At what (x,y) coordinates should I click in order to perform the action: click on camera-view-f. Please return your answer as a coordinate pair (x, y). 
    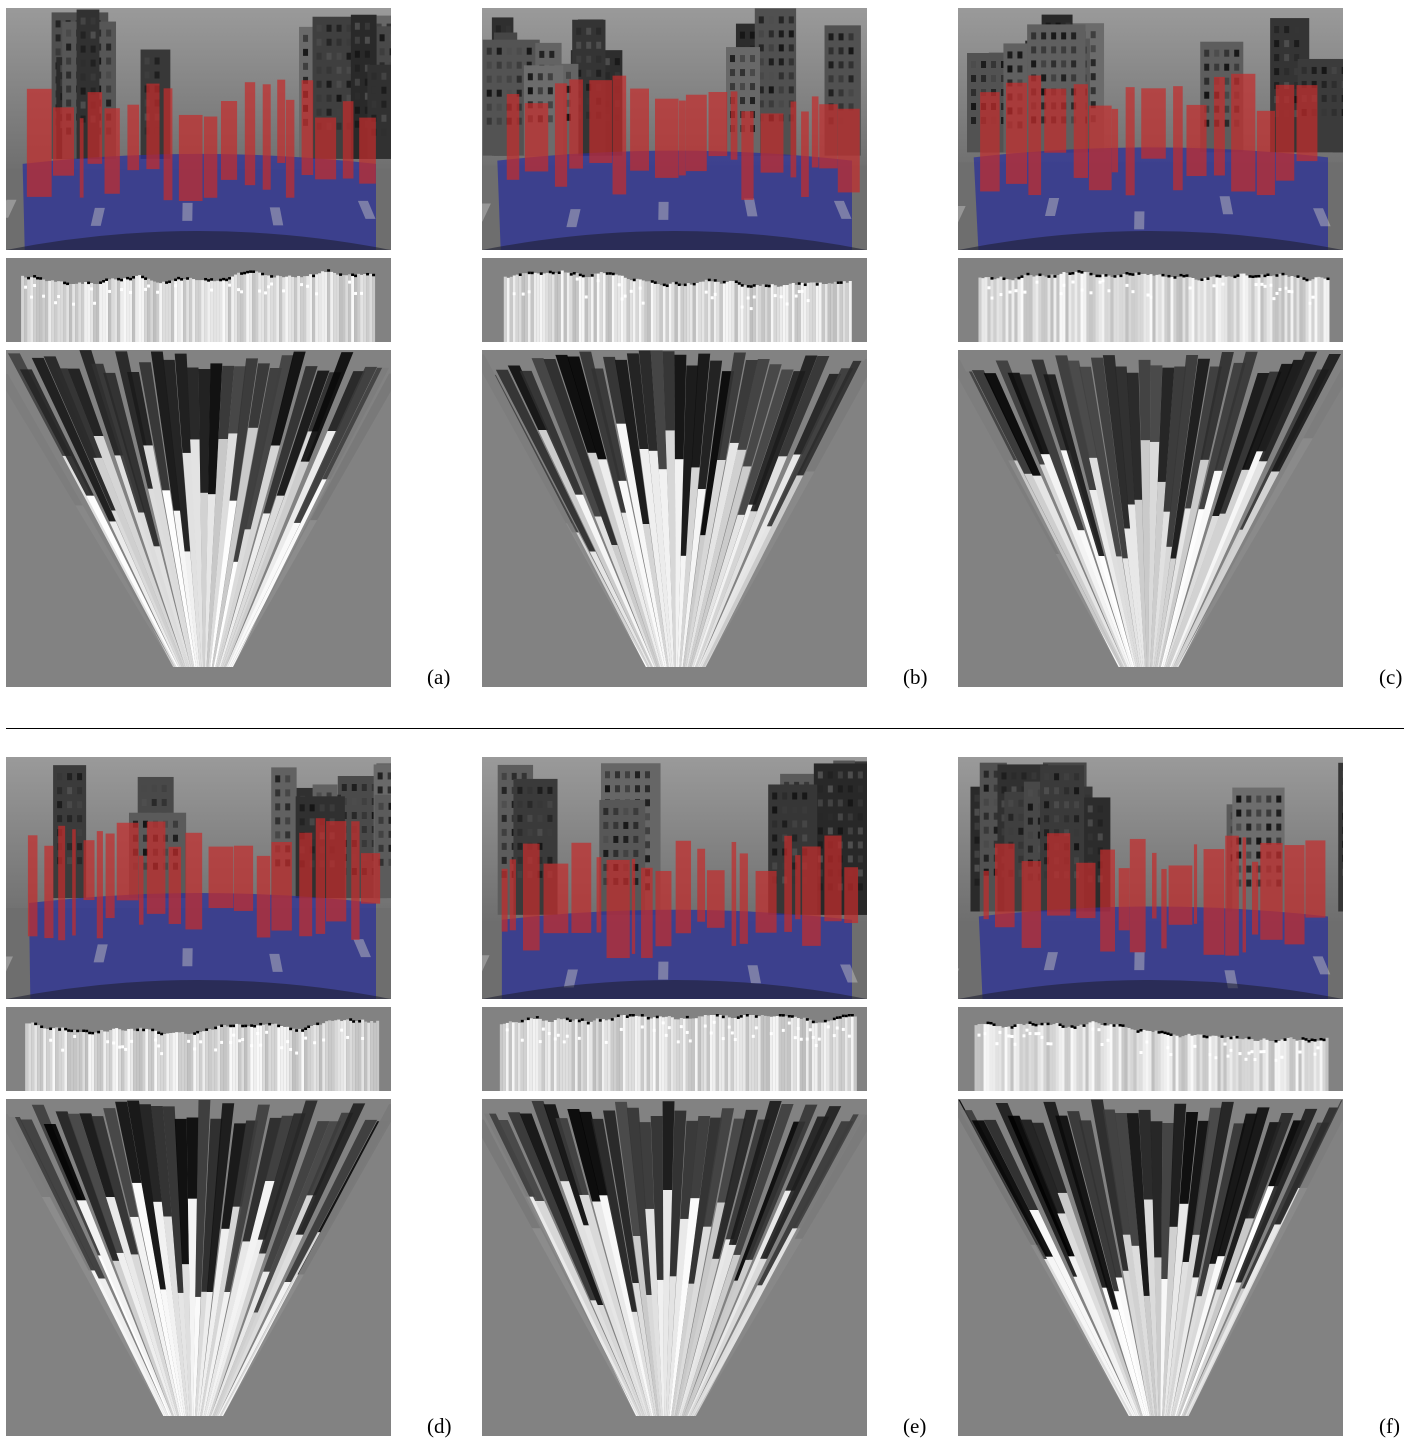
    Looking at the image, I should click on (1150, 878).